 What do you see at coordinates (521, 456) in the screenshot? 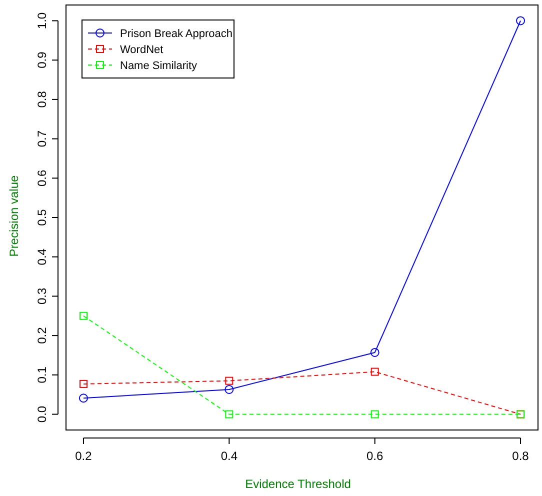
I see `x-tick-label: 0.8` at bounding box center [521, 456].